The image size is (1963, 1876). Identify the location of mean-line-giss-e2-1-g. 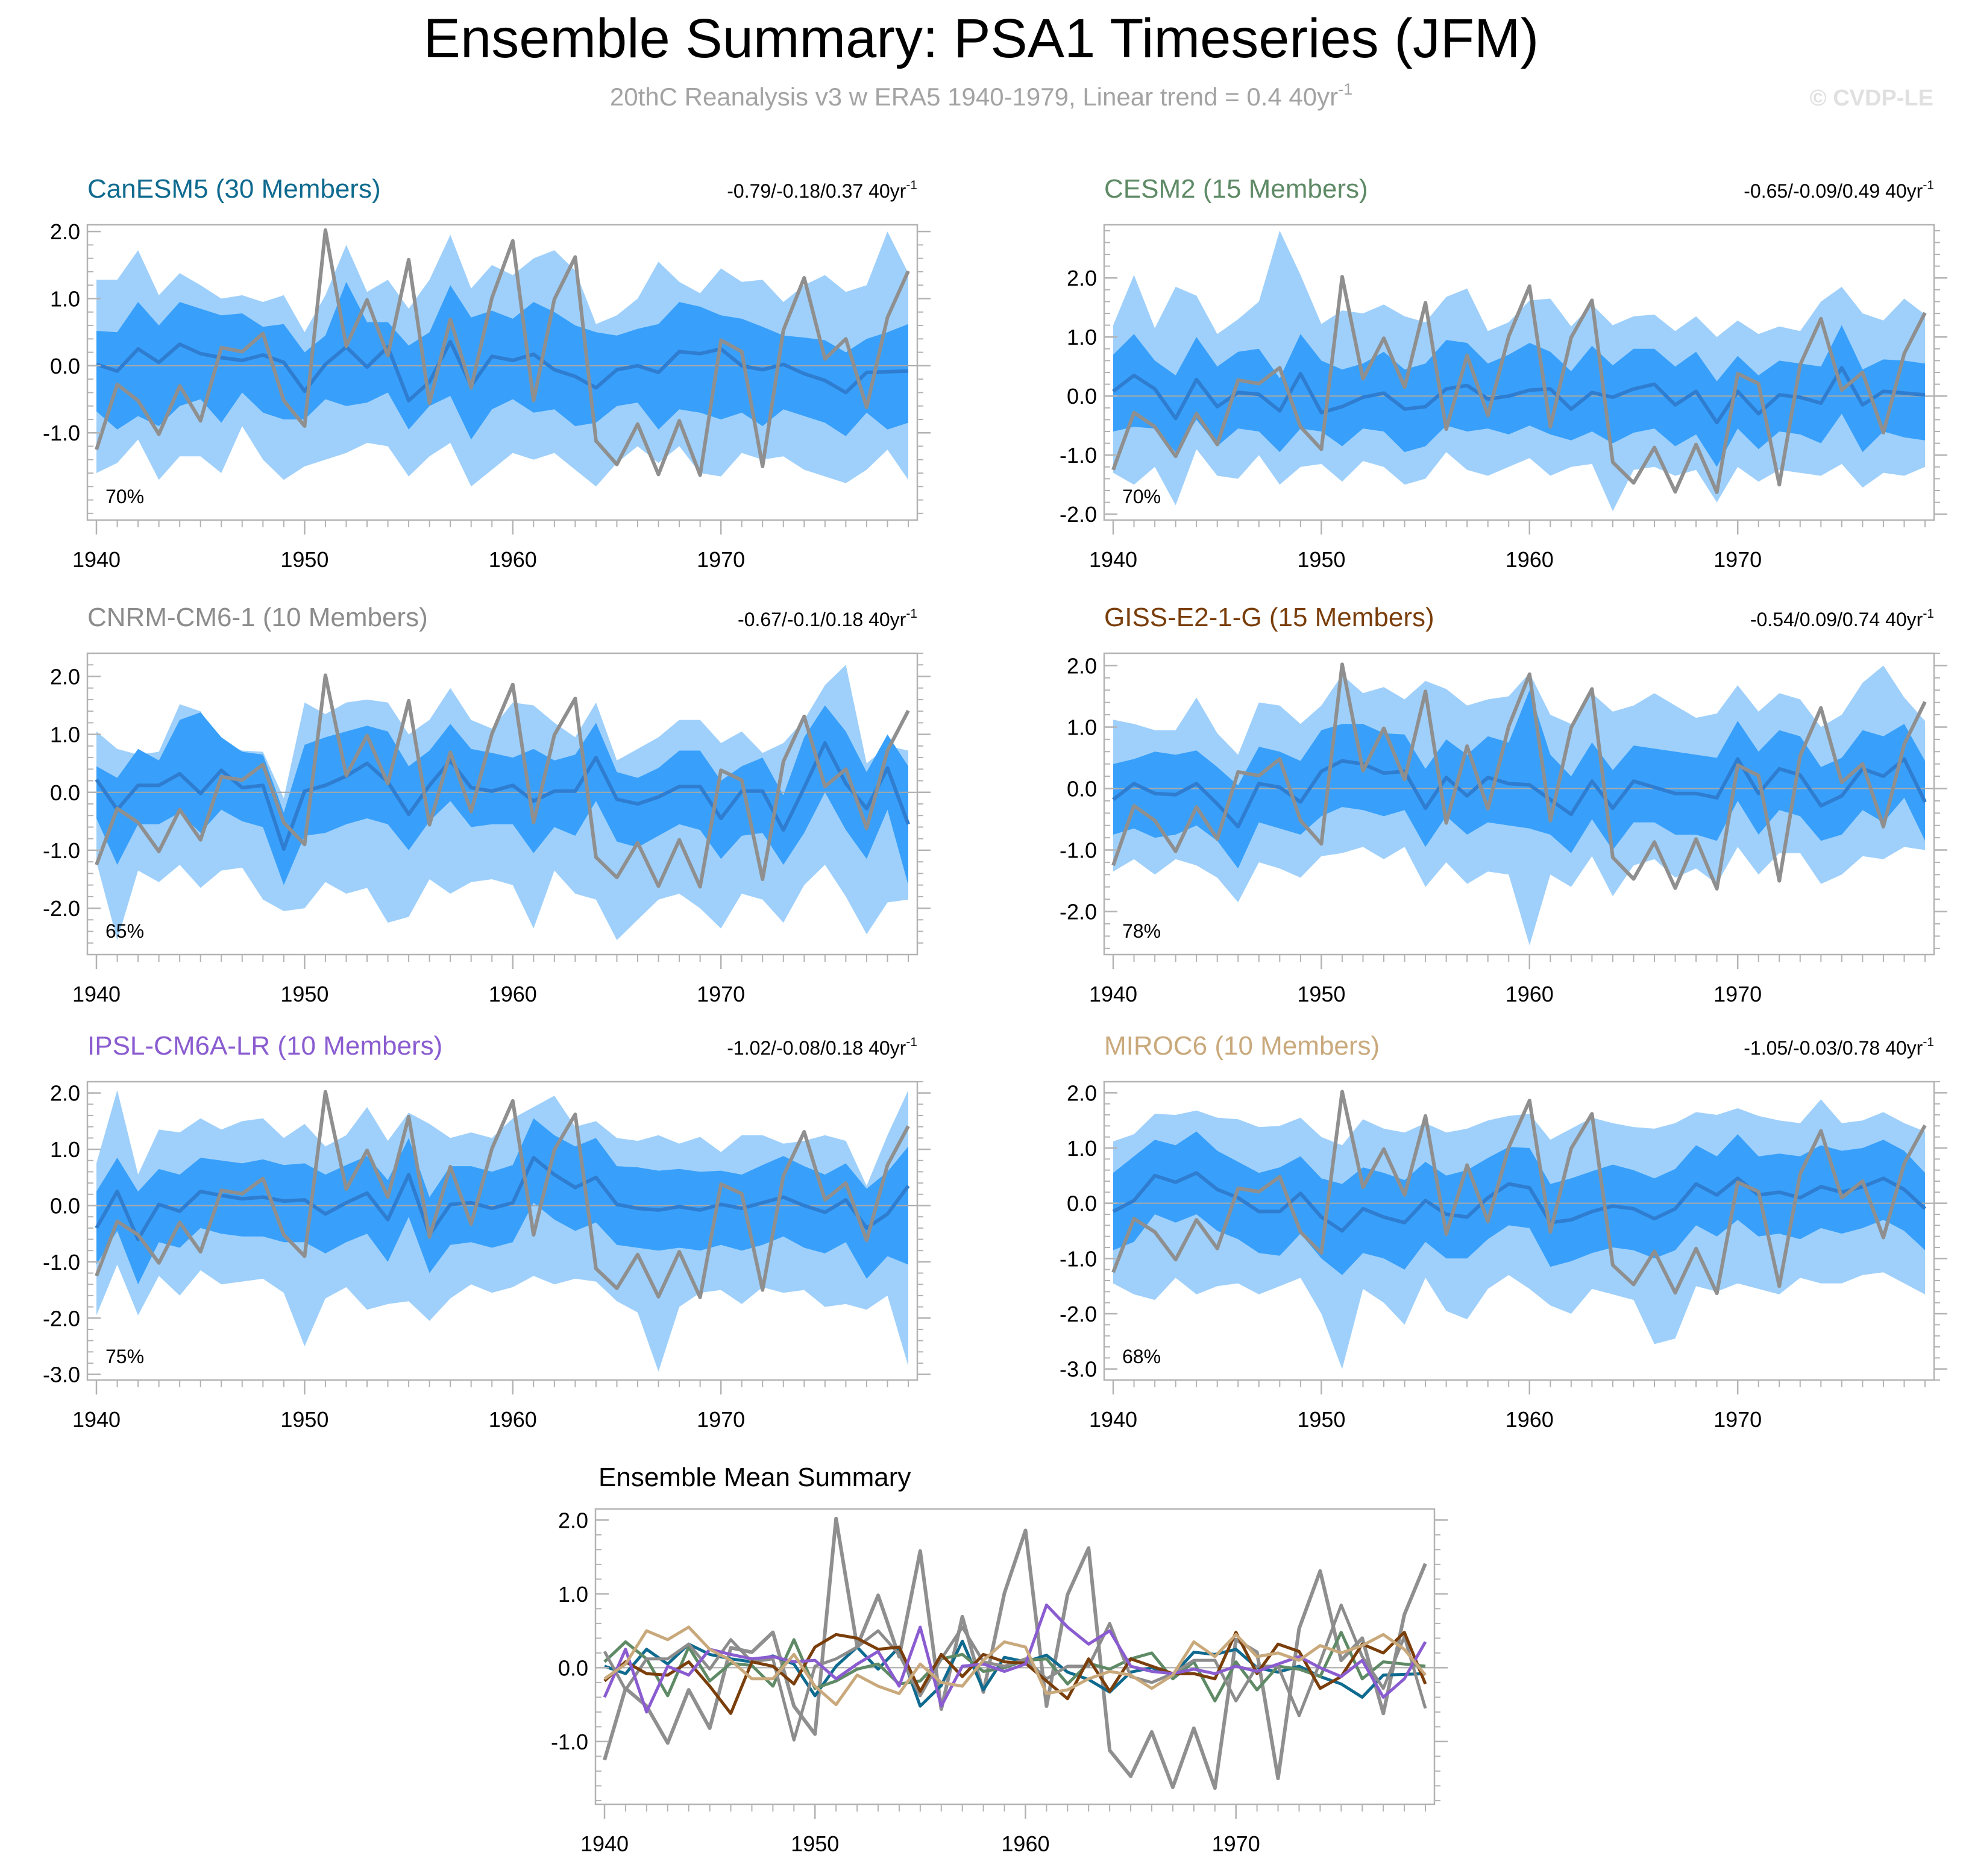
(1015, 1673).